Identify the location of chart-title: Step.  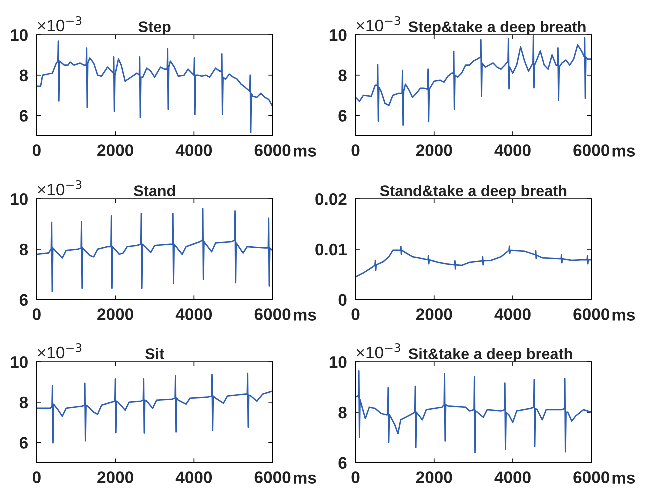
(154, 29).